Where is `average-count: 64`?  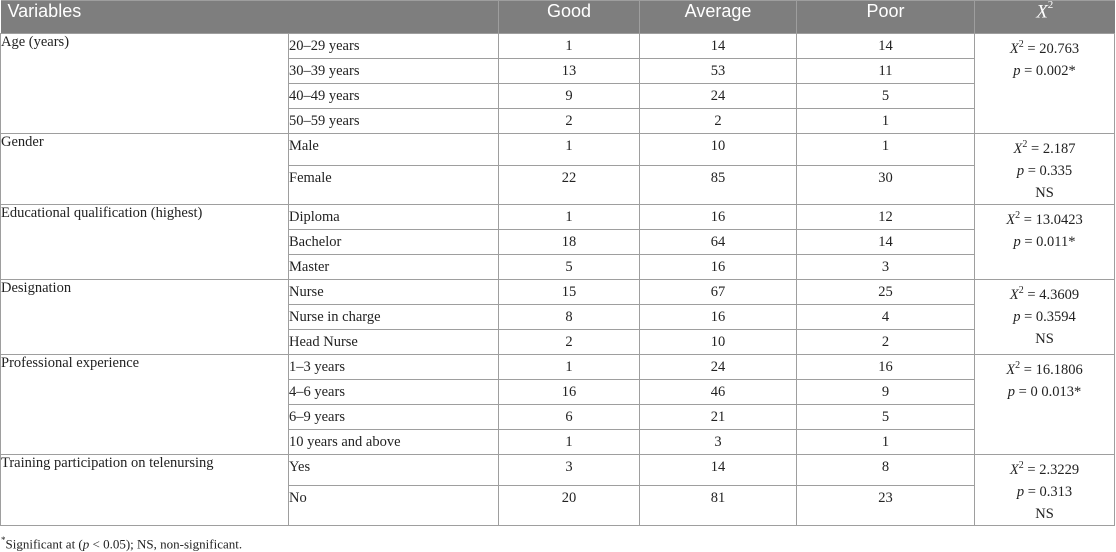
average-count: 64 is located at coordinates (718, 241).